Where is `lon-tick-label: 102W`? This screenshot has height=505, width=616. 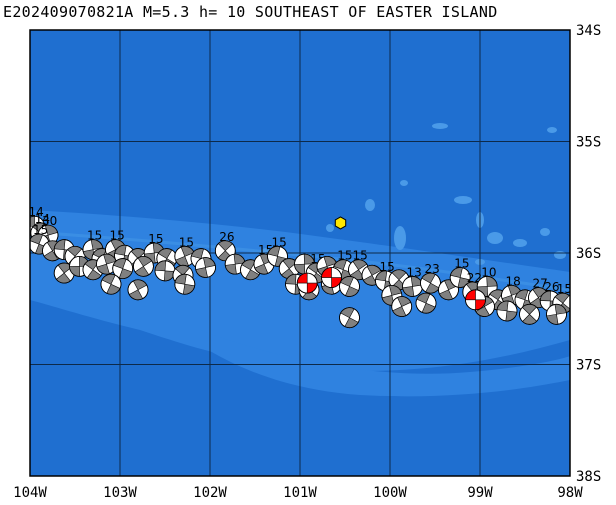 lon-tick-label: 102W is located at coordinates (210, 493).